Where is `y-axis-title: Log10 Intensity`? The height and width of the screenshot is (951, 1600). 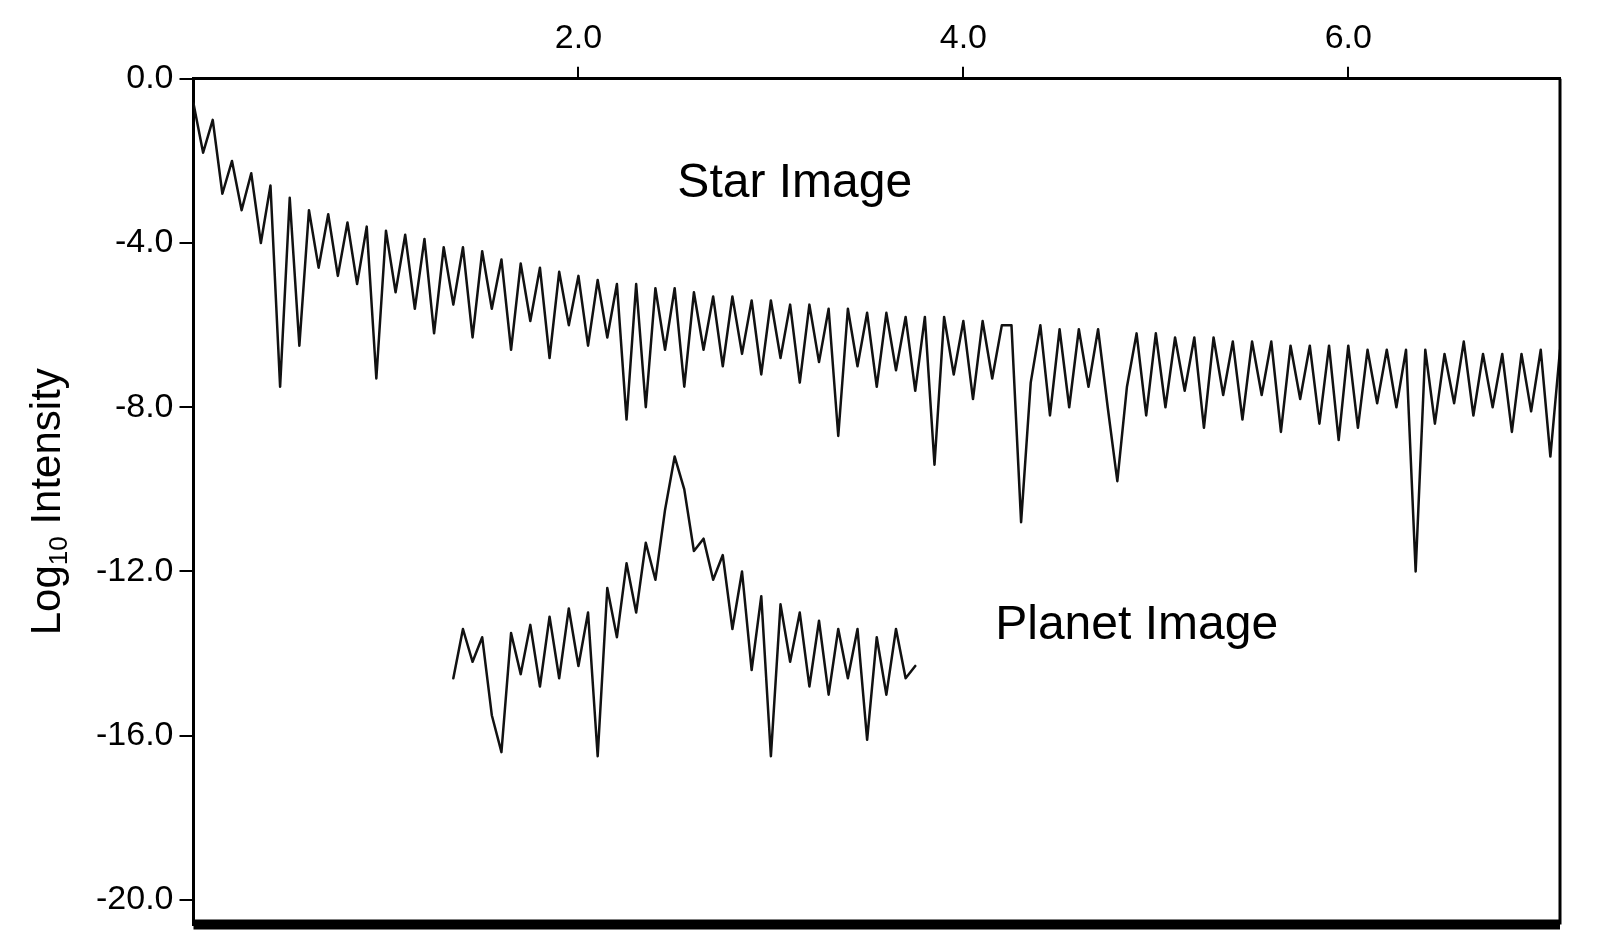 y-axis-title: Log10 Intensity is located at coordinates (47, 502).